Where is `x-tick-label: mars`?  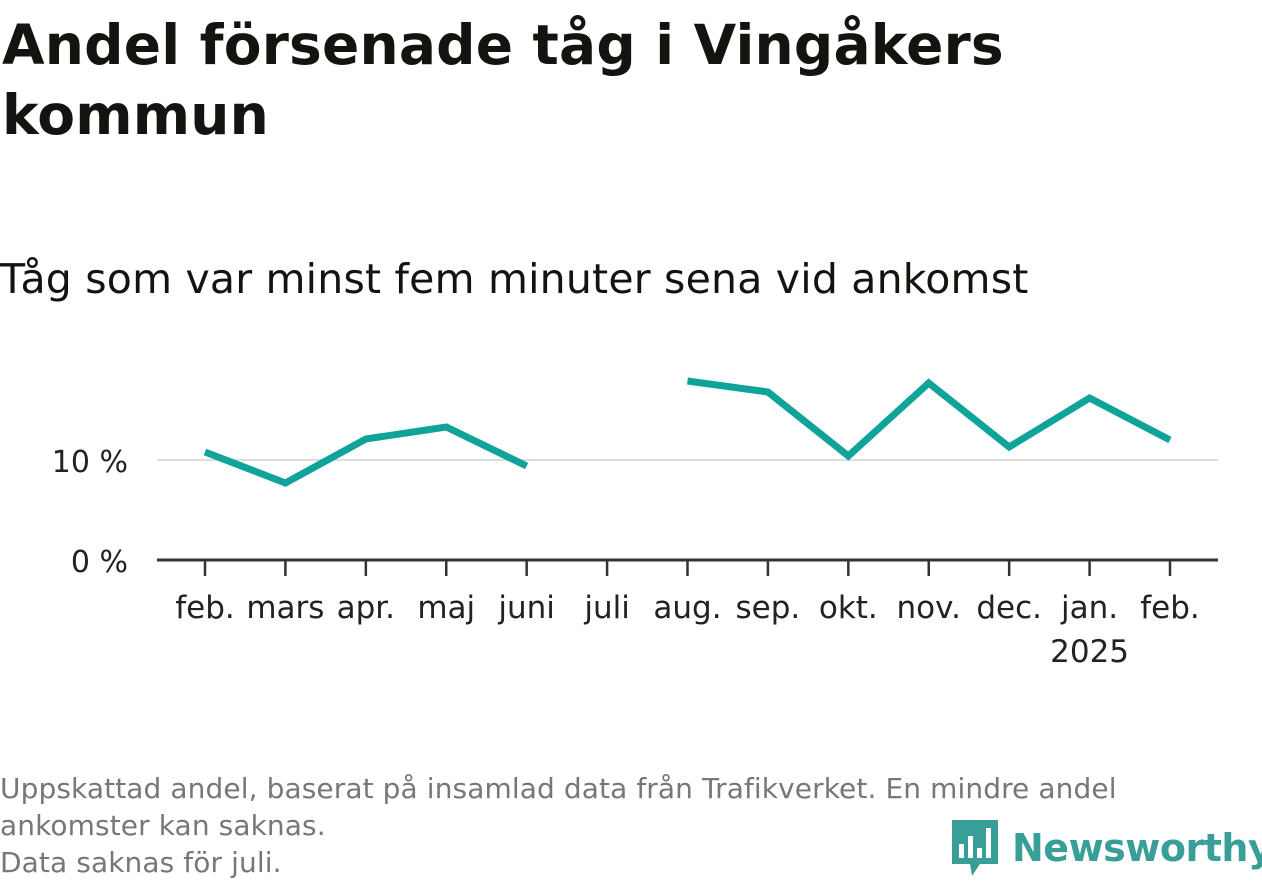 x-tick-label: mars is located at coordinates (285, 608).